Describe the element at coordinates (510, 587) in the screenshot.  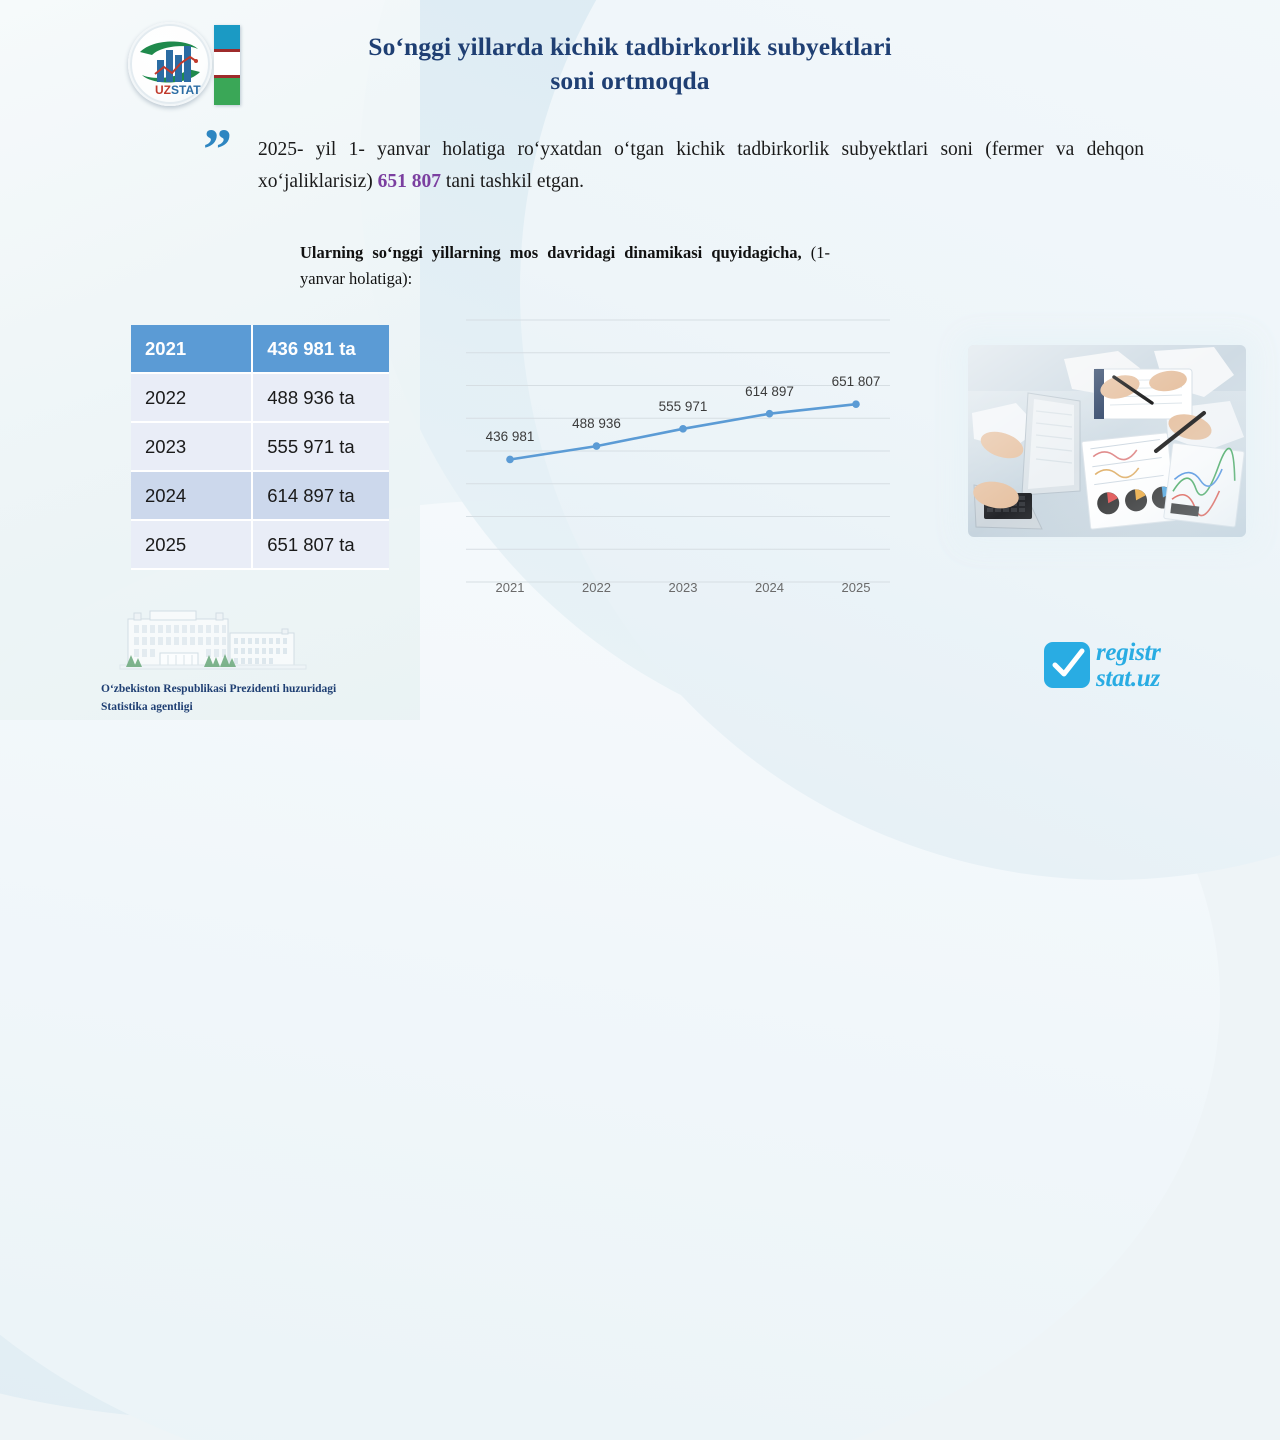
I see `chart-x-tick-label: 2021` at that location.